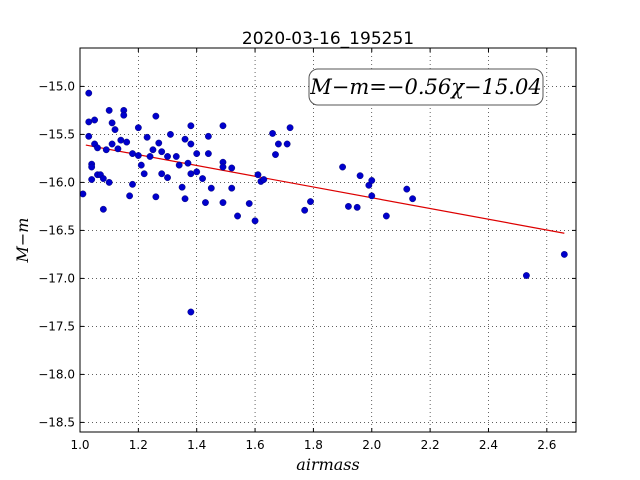 Image resolution: width=640 pixels, height=480 pixels. I want to click on x-tick-label: 1.6, so click(255, 445).